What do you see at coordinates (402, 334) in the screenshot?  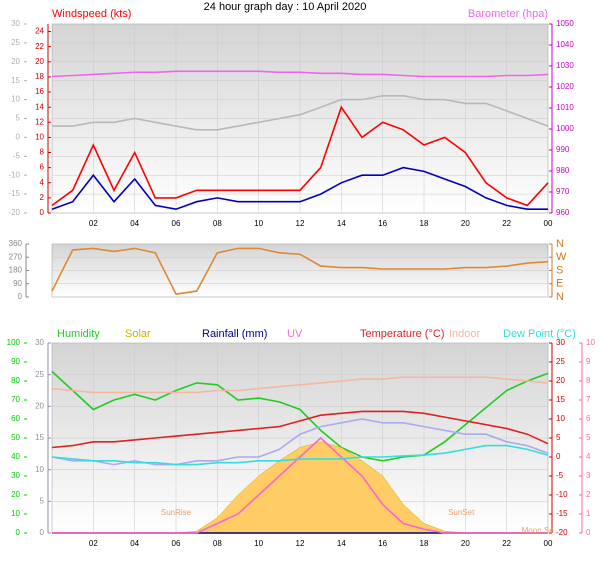 I see `legend-label: Temperature (°C)` at bounding box center [402, 334].